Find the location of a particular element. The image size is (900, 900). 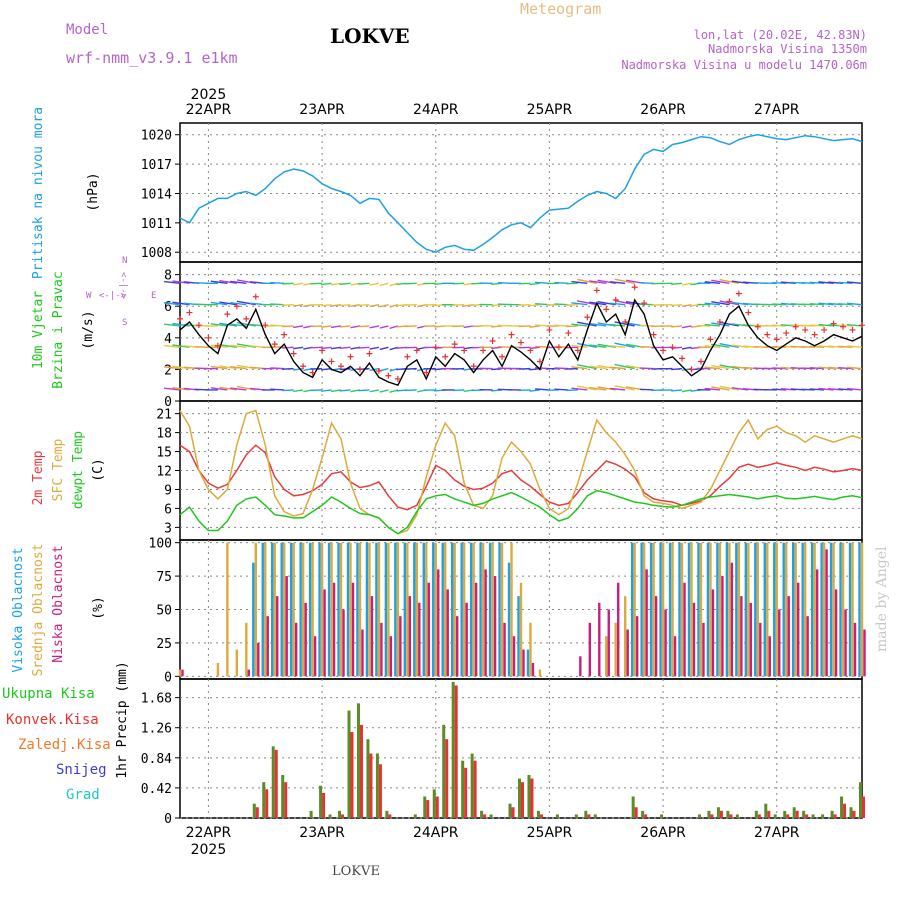

pressure-unit: (hPa) is located at coordinates (93, 191).